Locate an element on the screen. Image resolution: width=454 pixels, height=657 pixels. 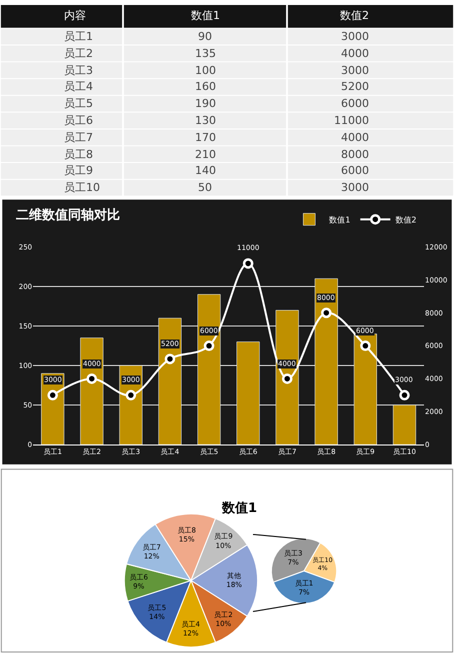
category-label: 员工8 is located at coordinates (78, 154).